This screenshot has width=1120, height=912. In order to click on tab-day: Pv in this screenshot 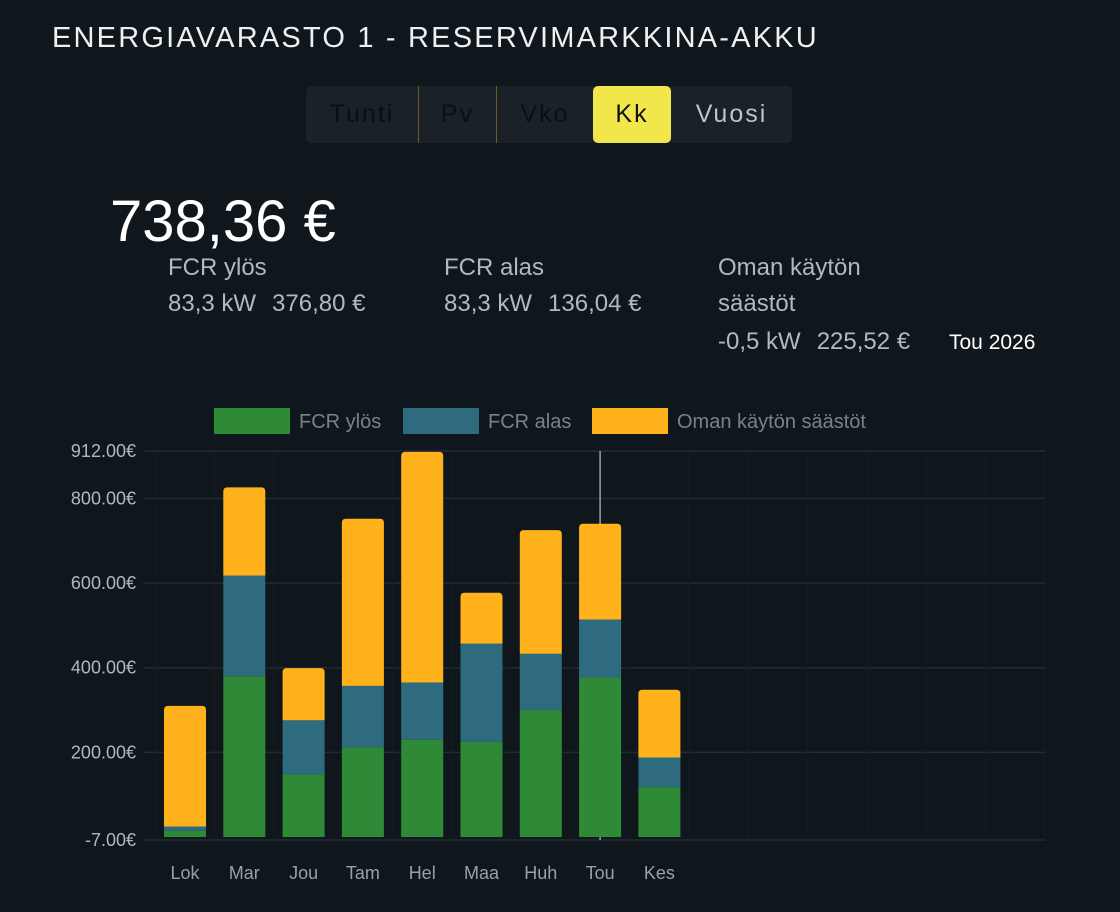, I will do `click(458, 114)`.